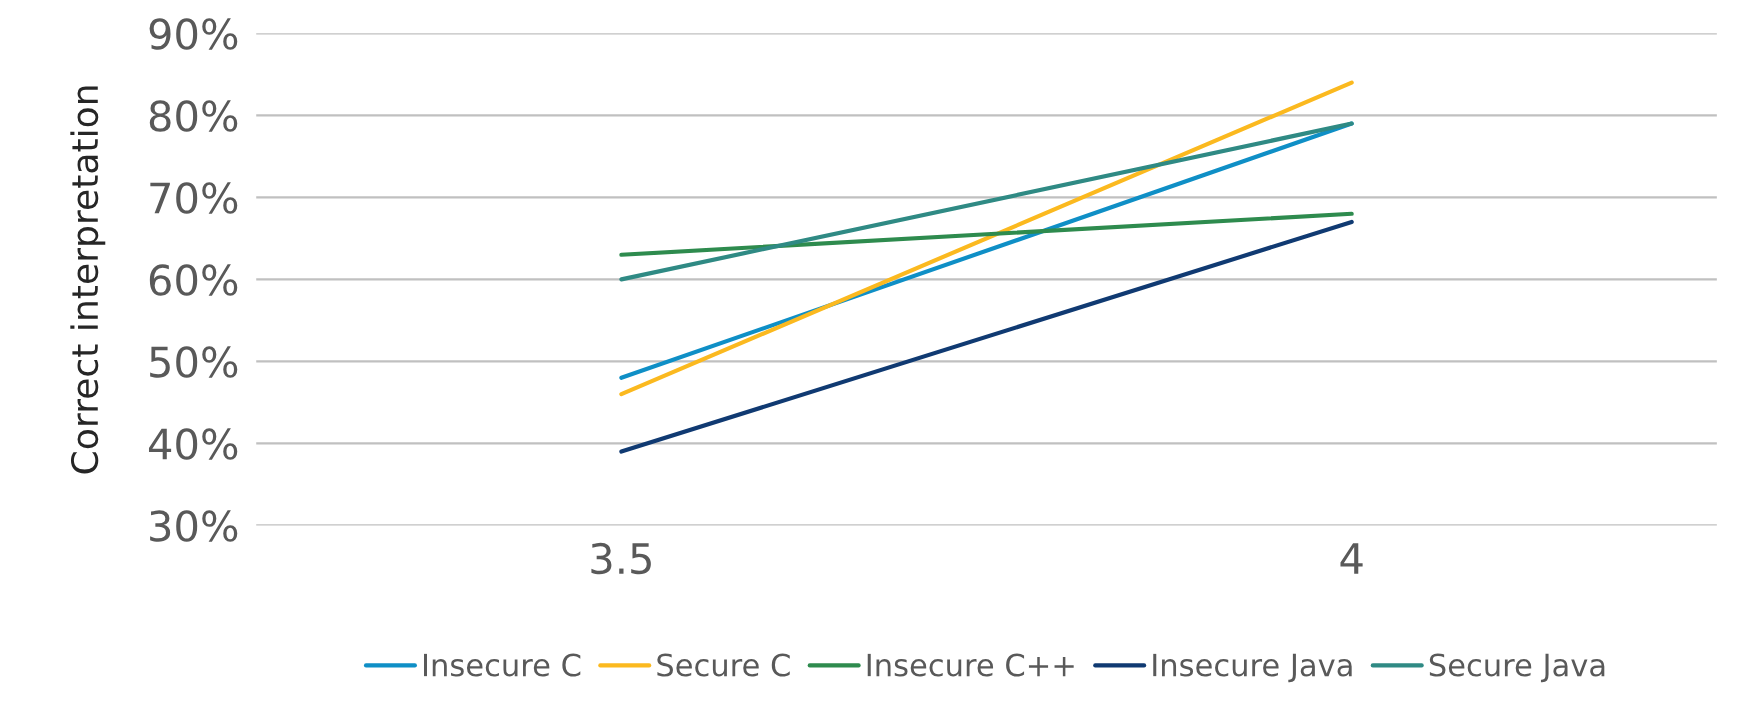 This screenshot has width=1743, height=710. Describe the element at coordinates (1517, 668) in the screenshot. I see `legend-label: Secure Java` at that location.